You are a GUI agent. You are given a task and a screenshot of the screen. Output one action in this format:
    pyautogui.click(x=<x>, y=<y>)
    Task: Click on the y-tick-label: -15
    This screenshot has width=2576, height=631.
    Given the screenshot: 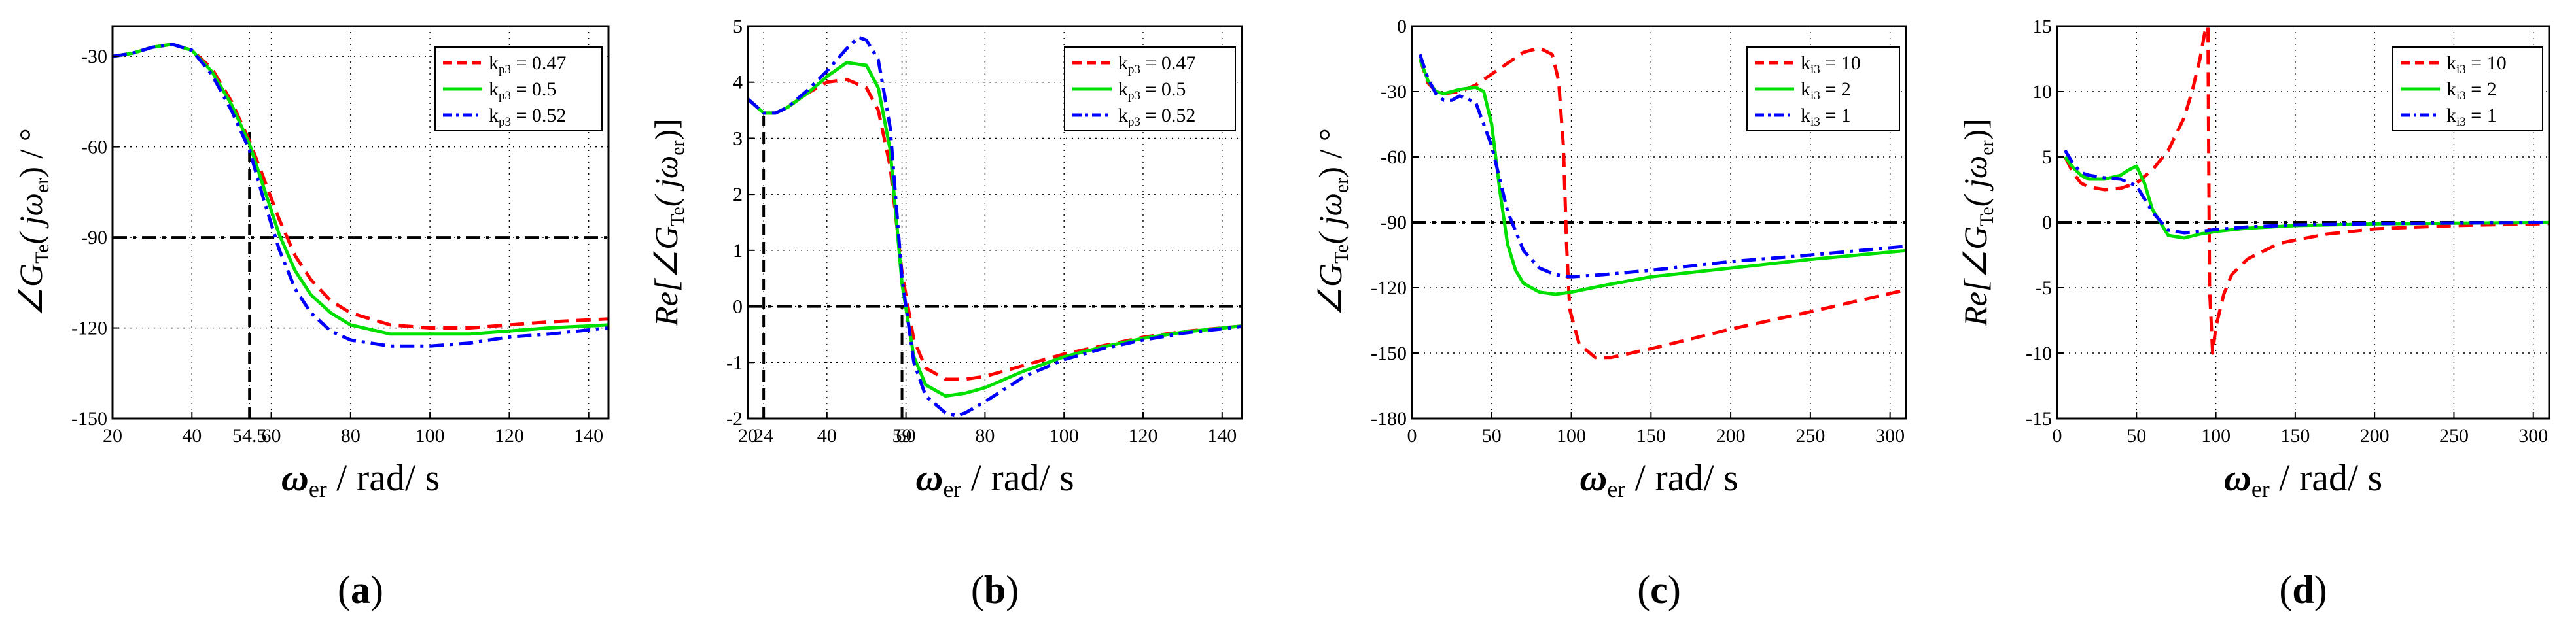 What is the action you would take?
    pyautogui.click(x=2039, y=419)
    